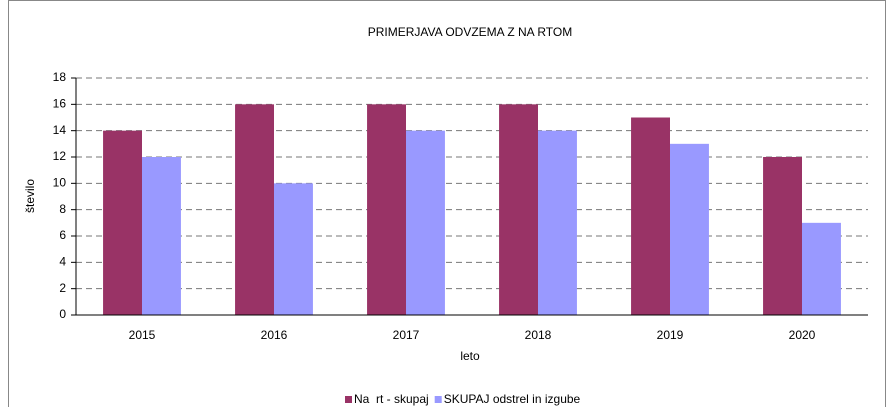 This screenshot has height=407, width=894. What do you see at coordinates (142, 335) in the screenshot?
I see `x-tick-label: 2015` at bounding box center [142, 335].